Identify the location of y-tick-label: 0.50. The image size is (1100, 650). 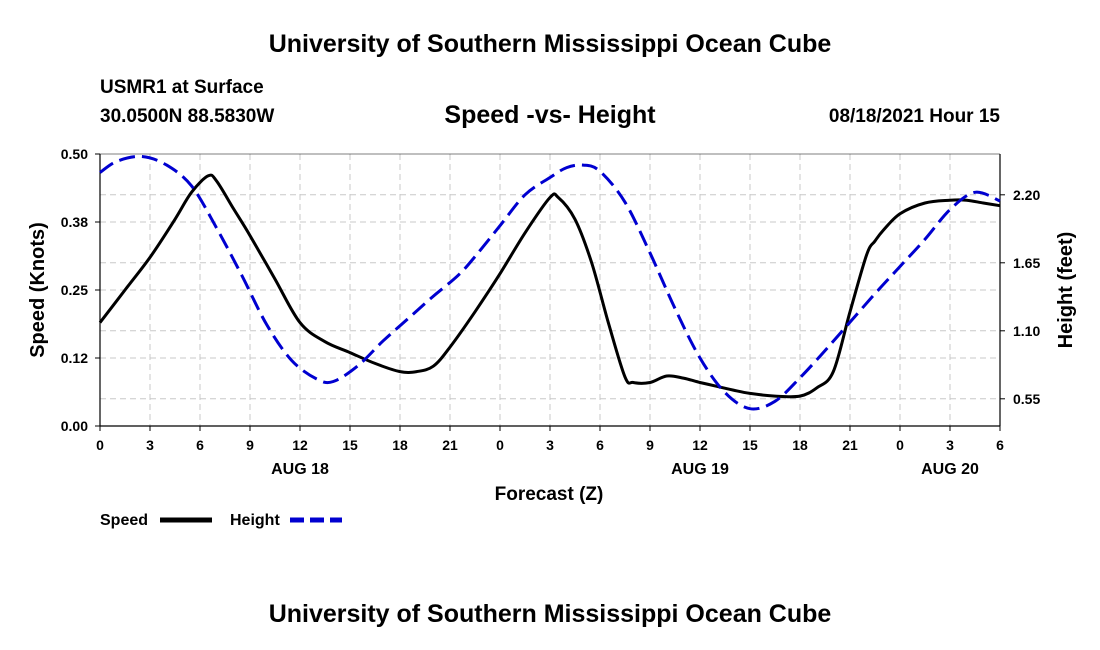
(74, 154).